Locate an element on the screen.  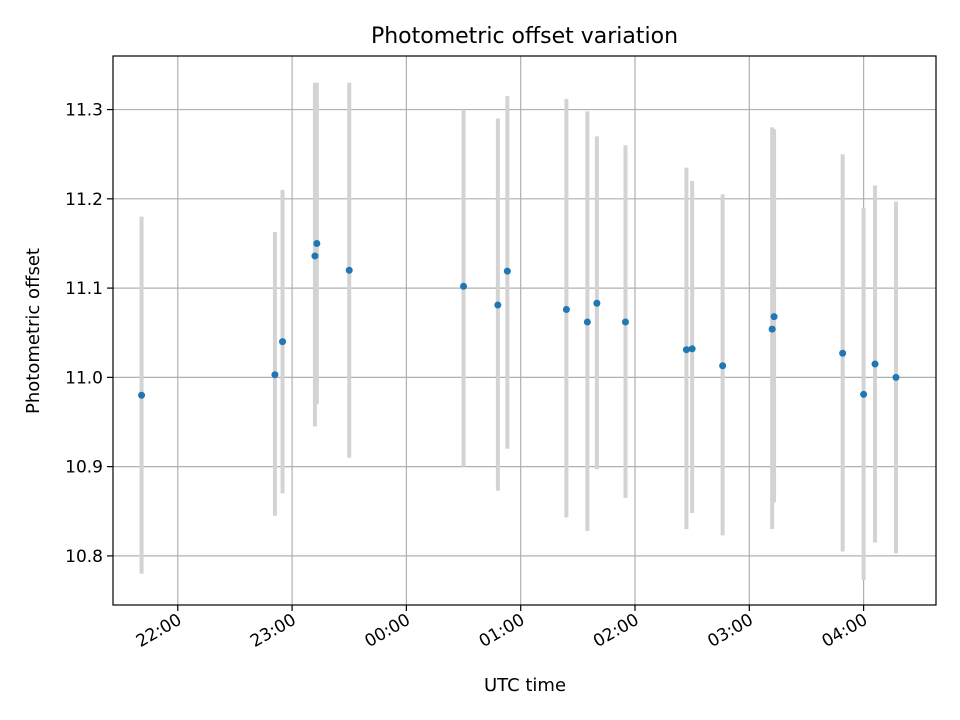
x-tick-label: 04:00 is located at coordinates (845, 631).